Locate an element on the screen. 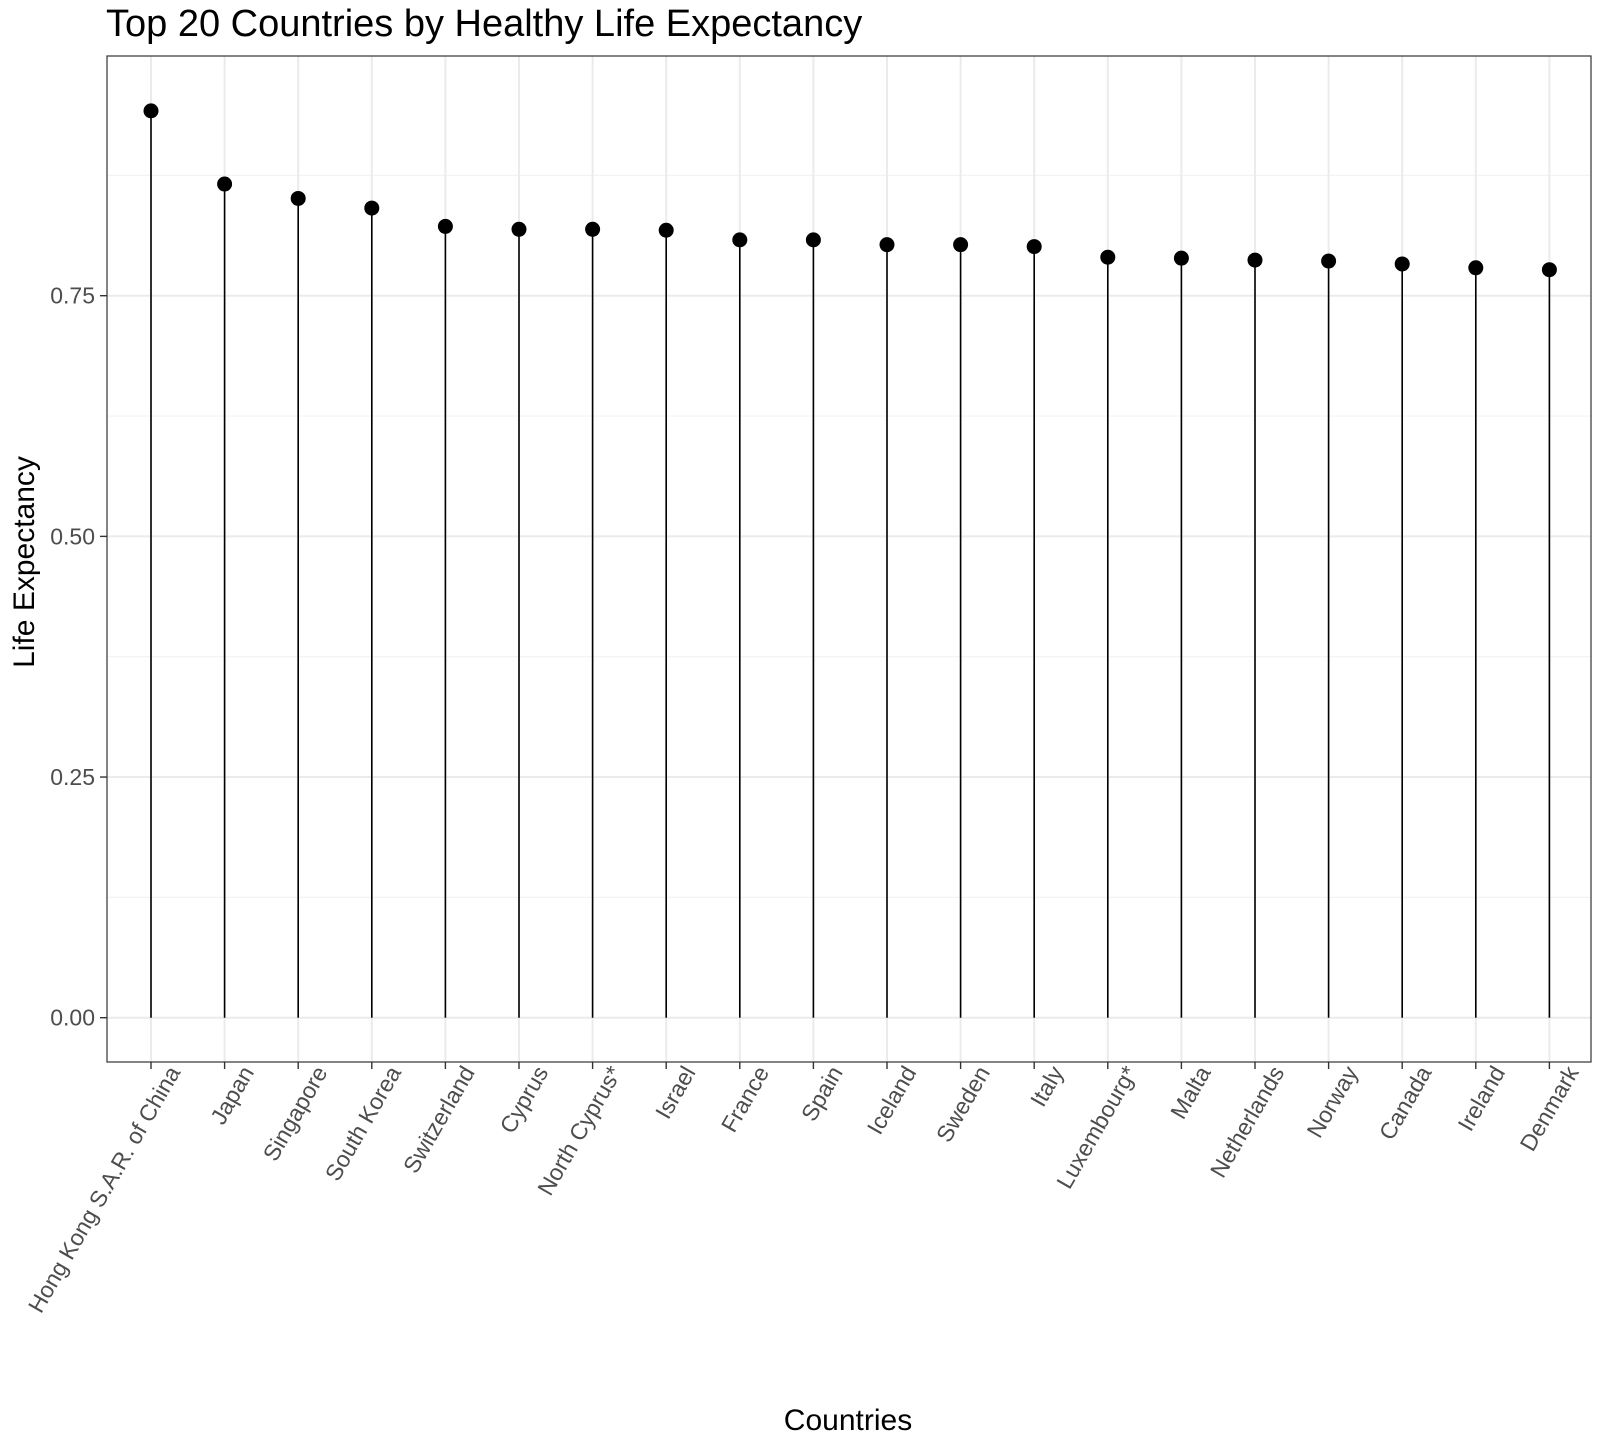 Image resolution: width=1600 pixels, height=1438 pixels. x-tick-label: France is located at coordinates (745, 1099).